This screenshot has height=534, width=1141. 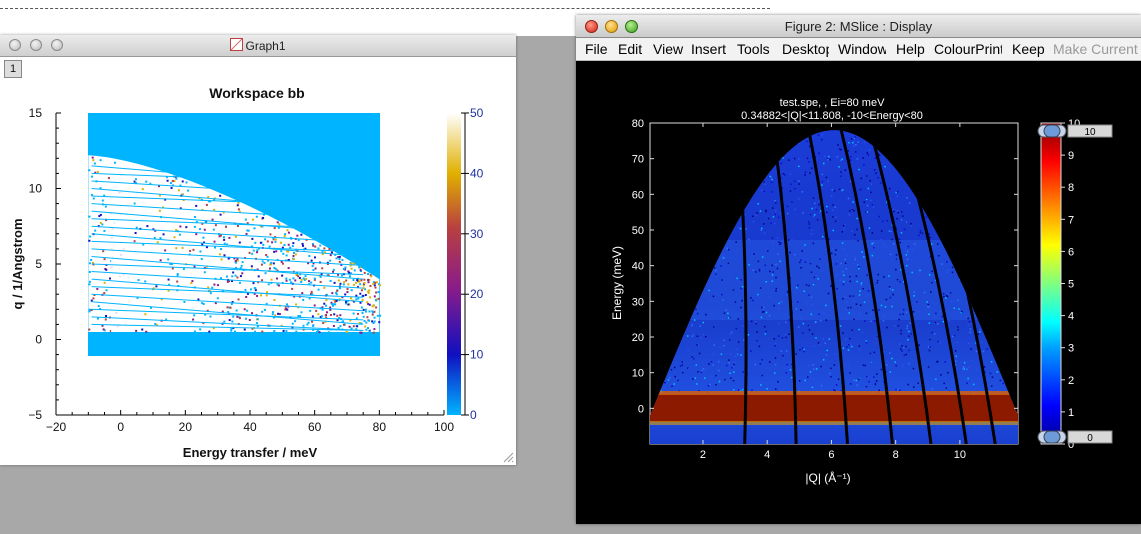 I want to click on menu-colourprint: ColourPrint, so click(x=968, y=49).